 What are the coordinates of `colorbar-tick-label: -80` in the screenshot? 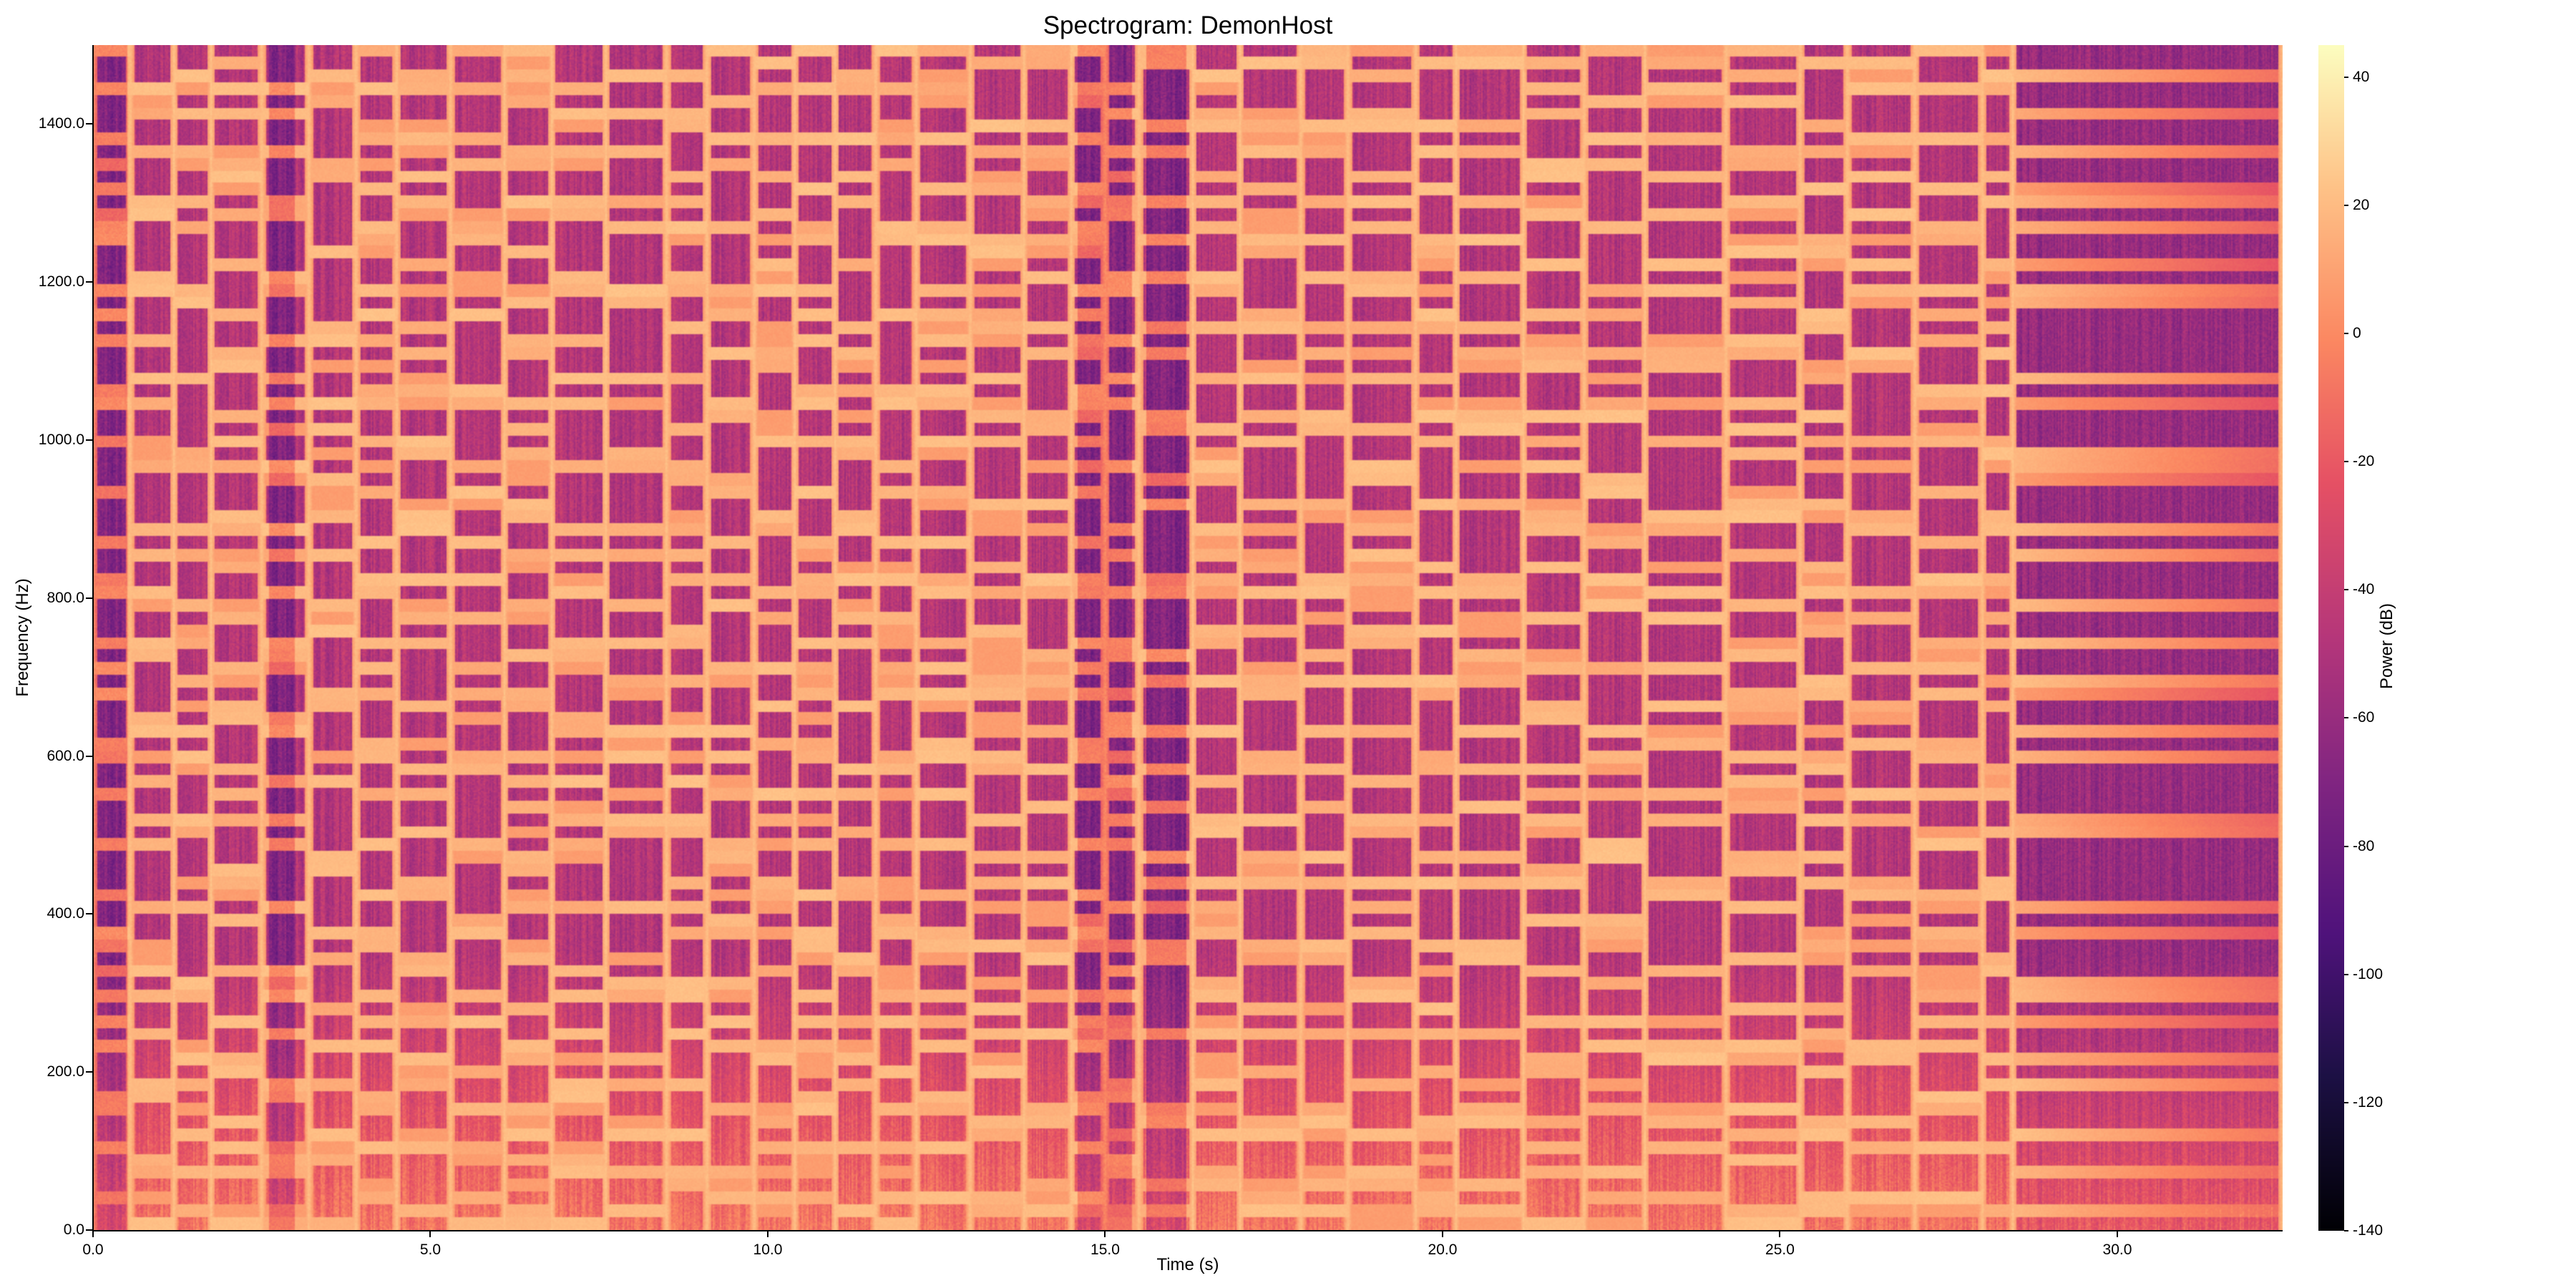 It's located at (2364, 845).